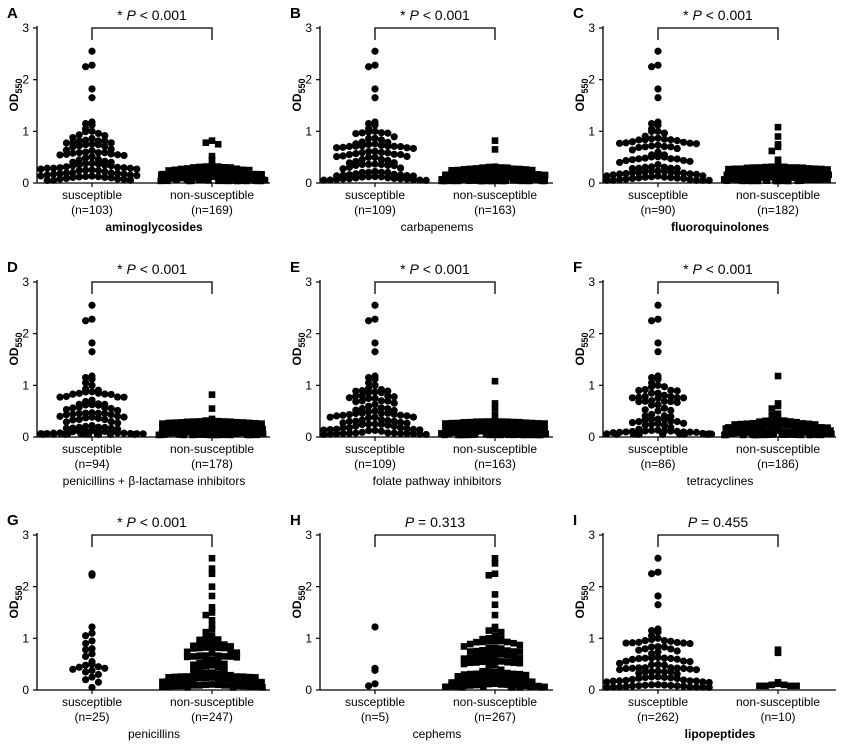 The width and height of the screenshot is (851, 749). I want to click on drug-class-label: carbapenems, so click(437, 227).